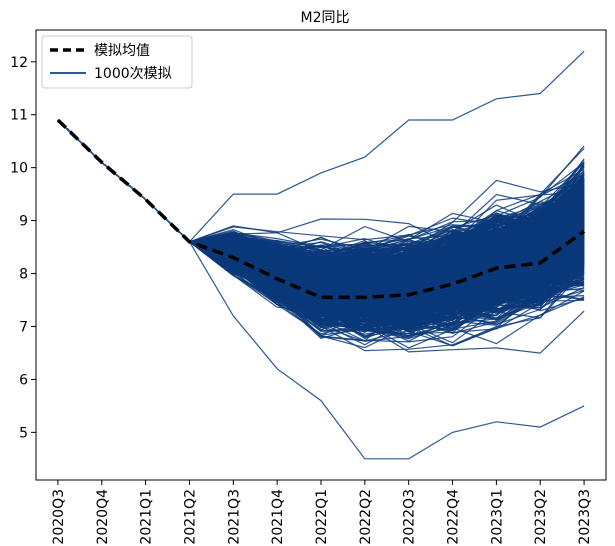  I want to click on x-tick-label: 2022Q4, so click(454, 517).